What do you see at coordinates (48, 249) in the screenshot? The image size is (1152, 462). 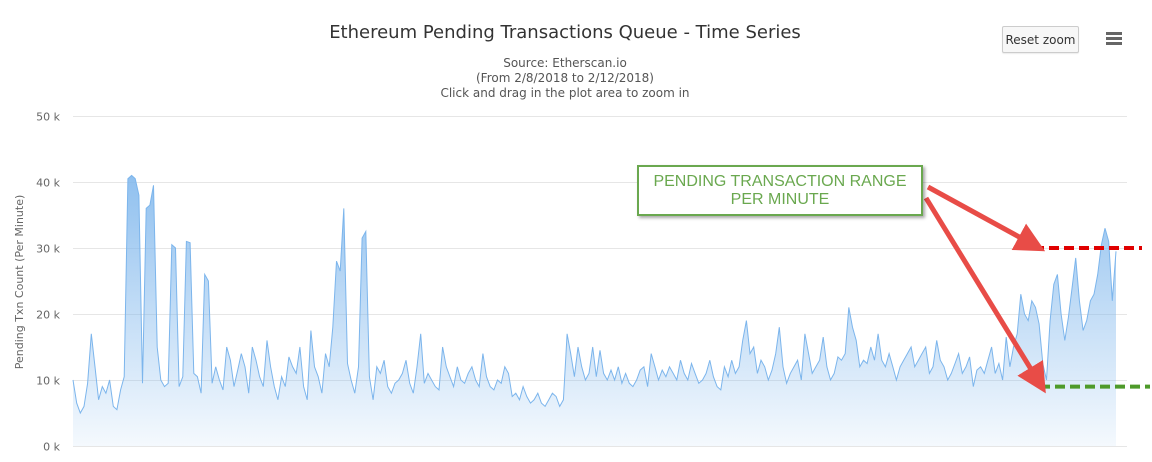 I see `y-tick-label: 30 k` at bounding box center [48, 249].